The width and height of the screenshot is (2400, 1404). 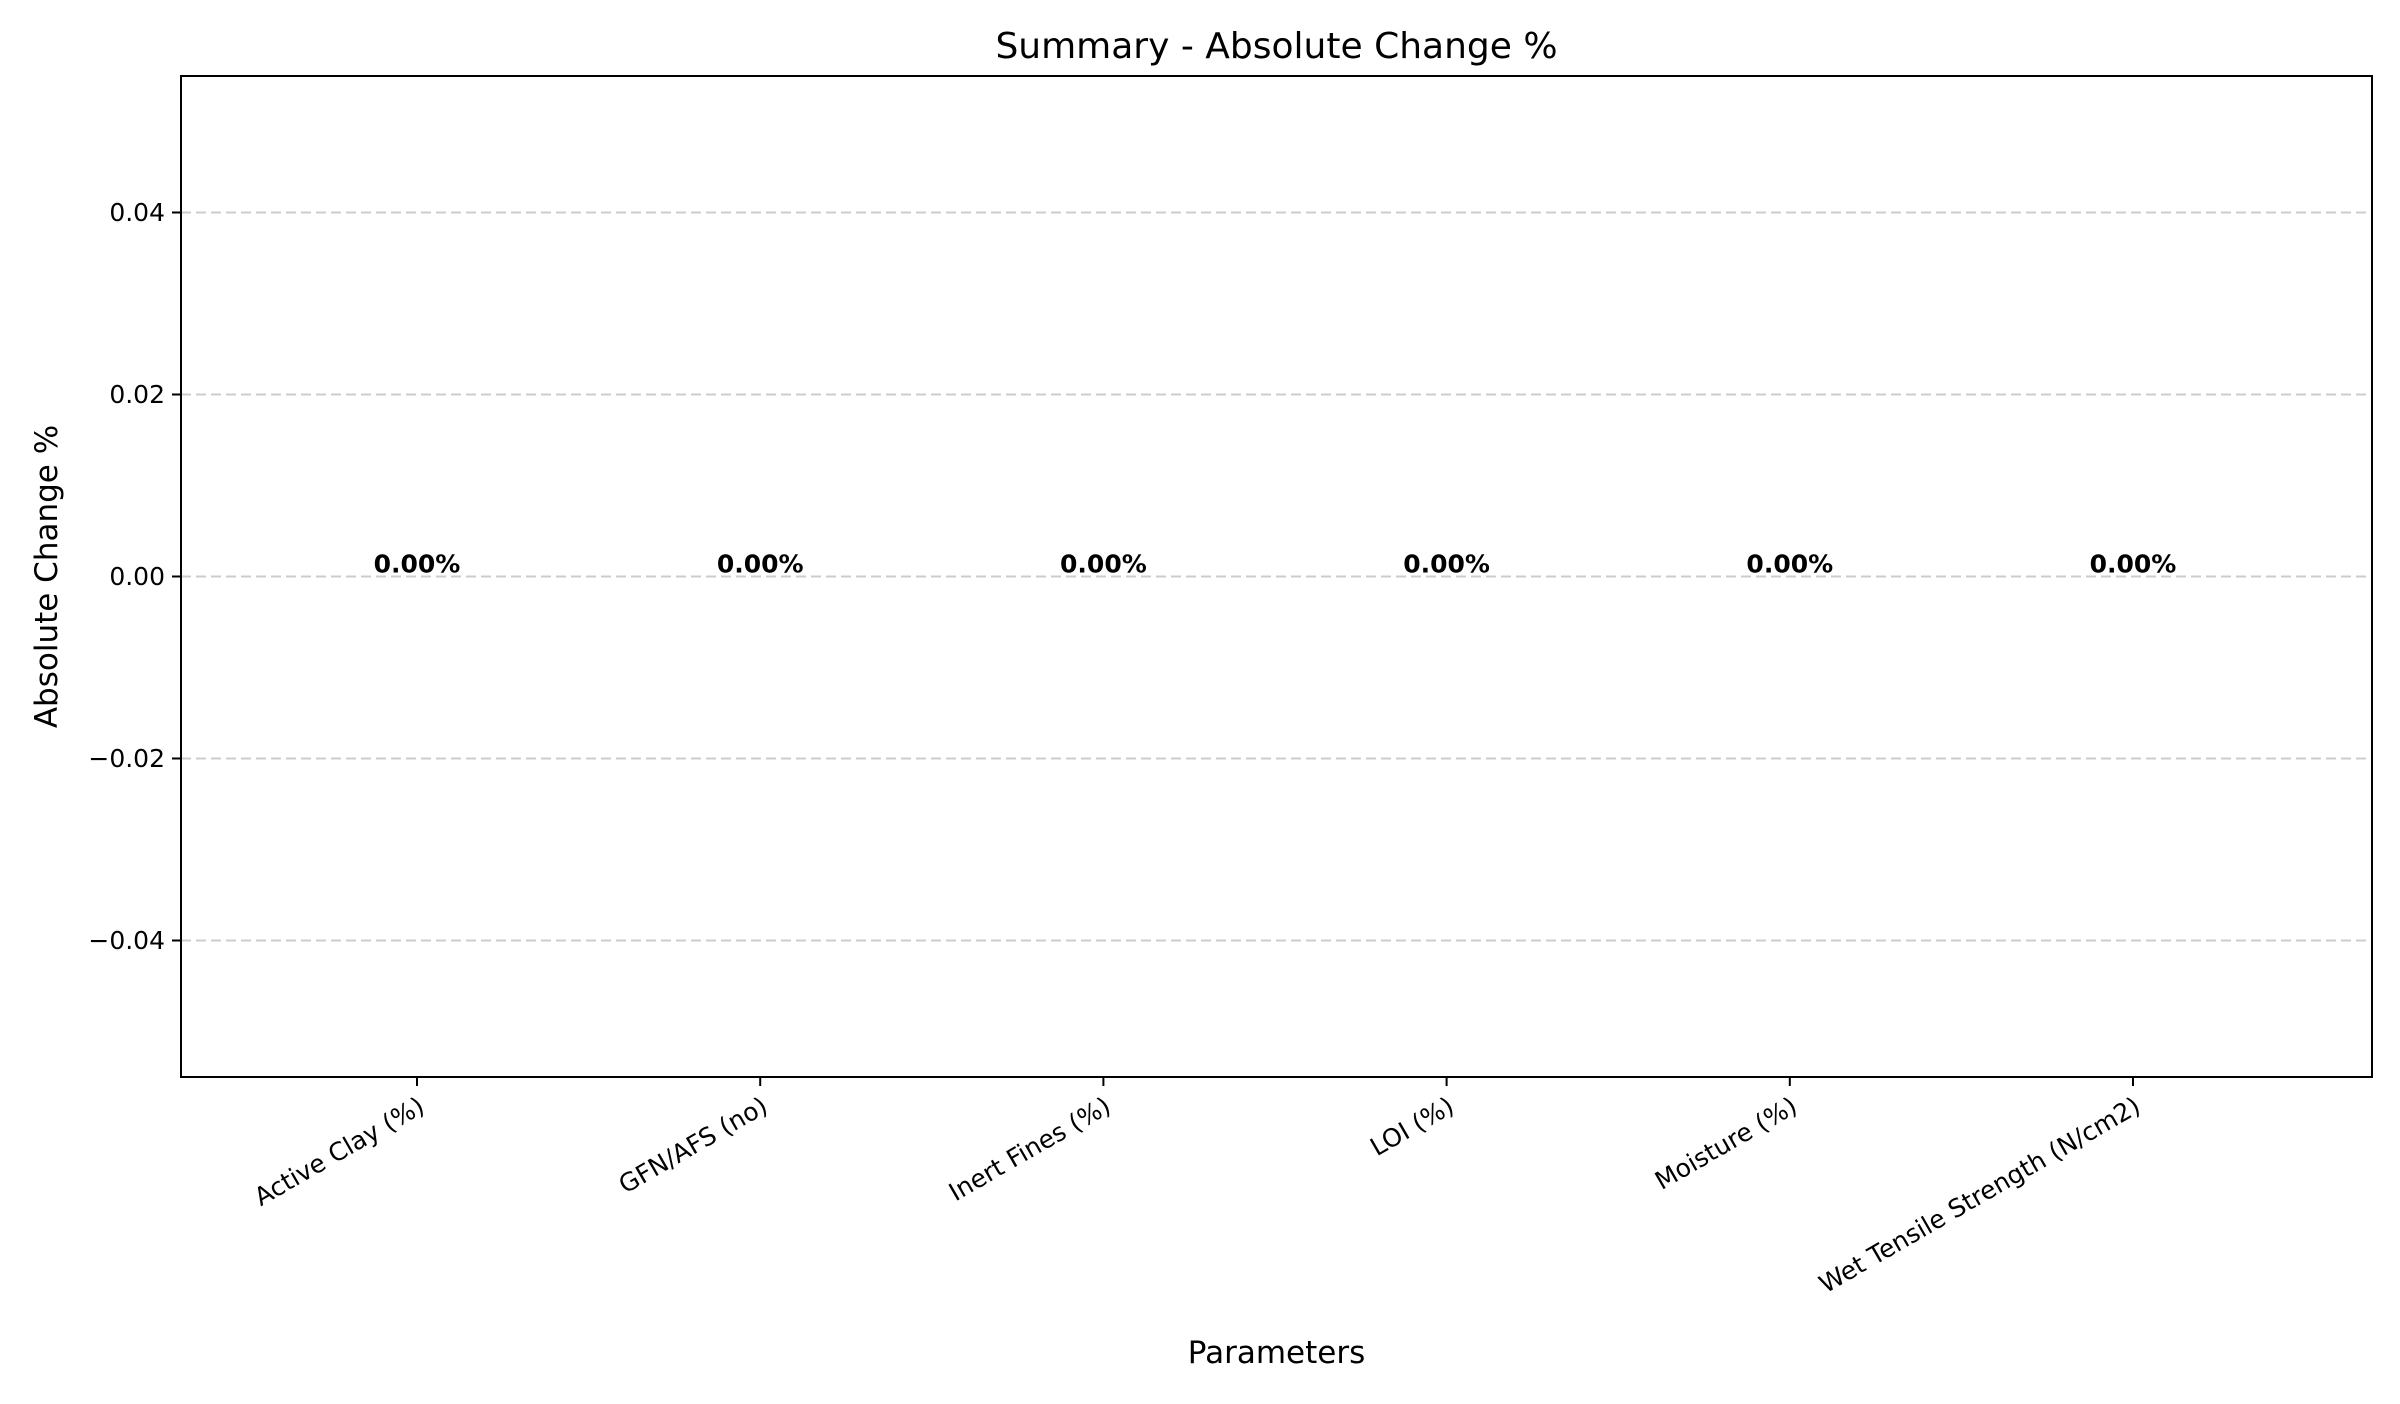 What do you see at coordinates (1276, 1353) in the screenshot?
I see `x-axis-label: Parameters` at bounding box center [1276, 1353].